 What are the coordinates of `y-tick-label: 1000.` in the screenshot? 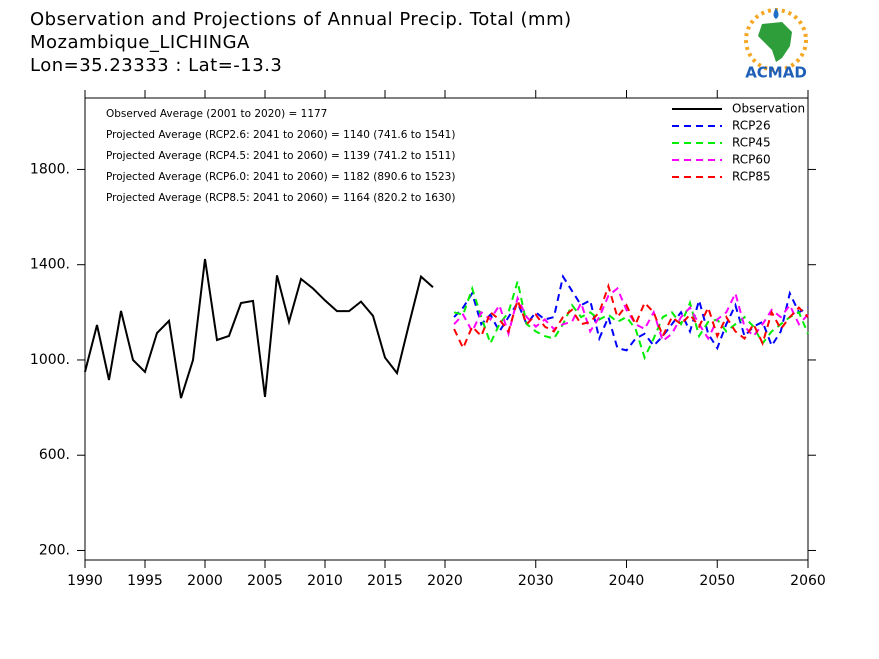 It's located at (50, 360).